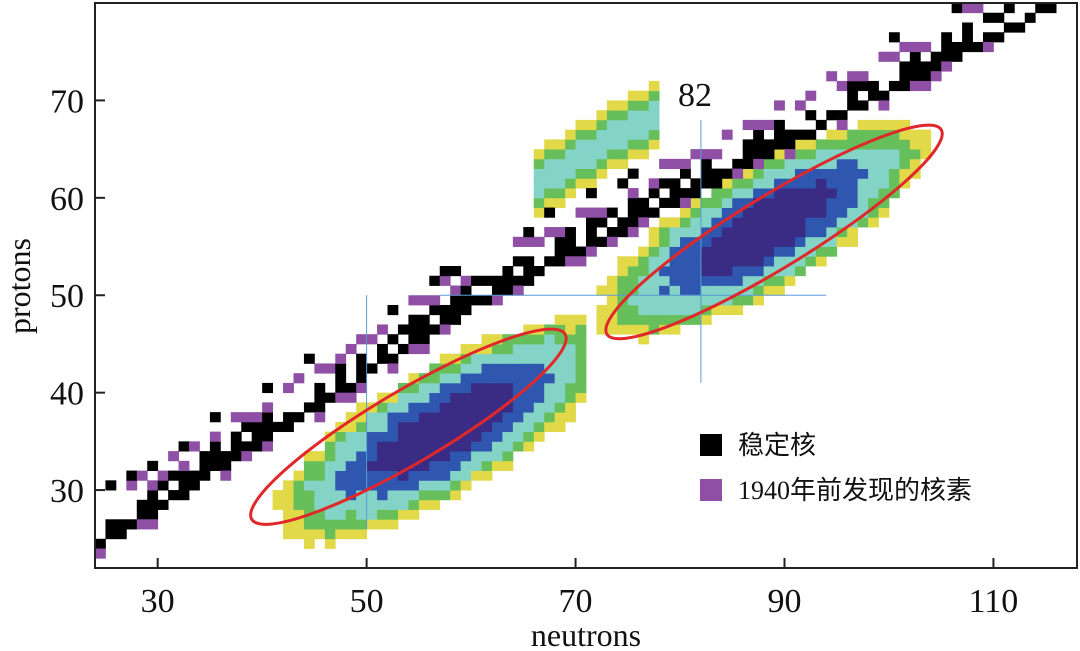 The image size is (1080, 651). What do you see at coordinates (576, 601) in the screenshot?
I see `x-tick-label: 70` at bounding box center [576, 601].